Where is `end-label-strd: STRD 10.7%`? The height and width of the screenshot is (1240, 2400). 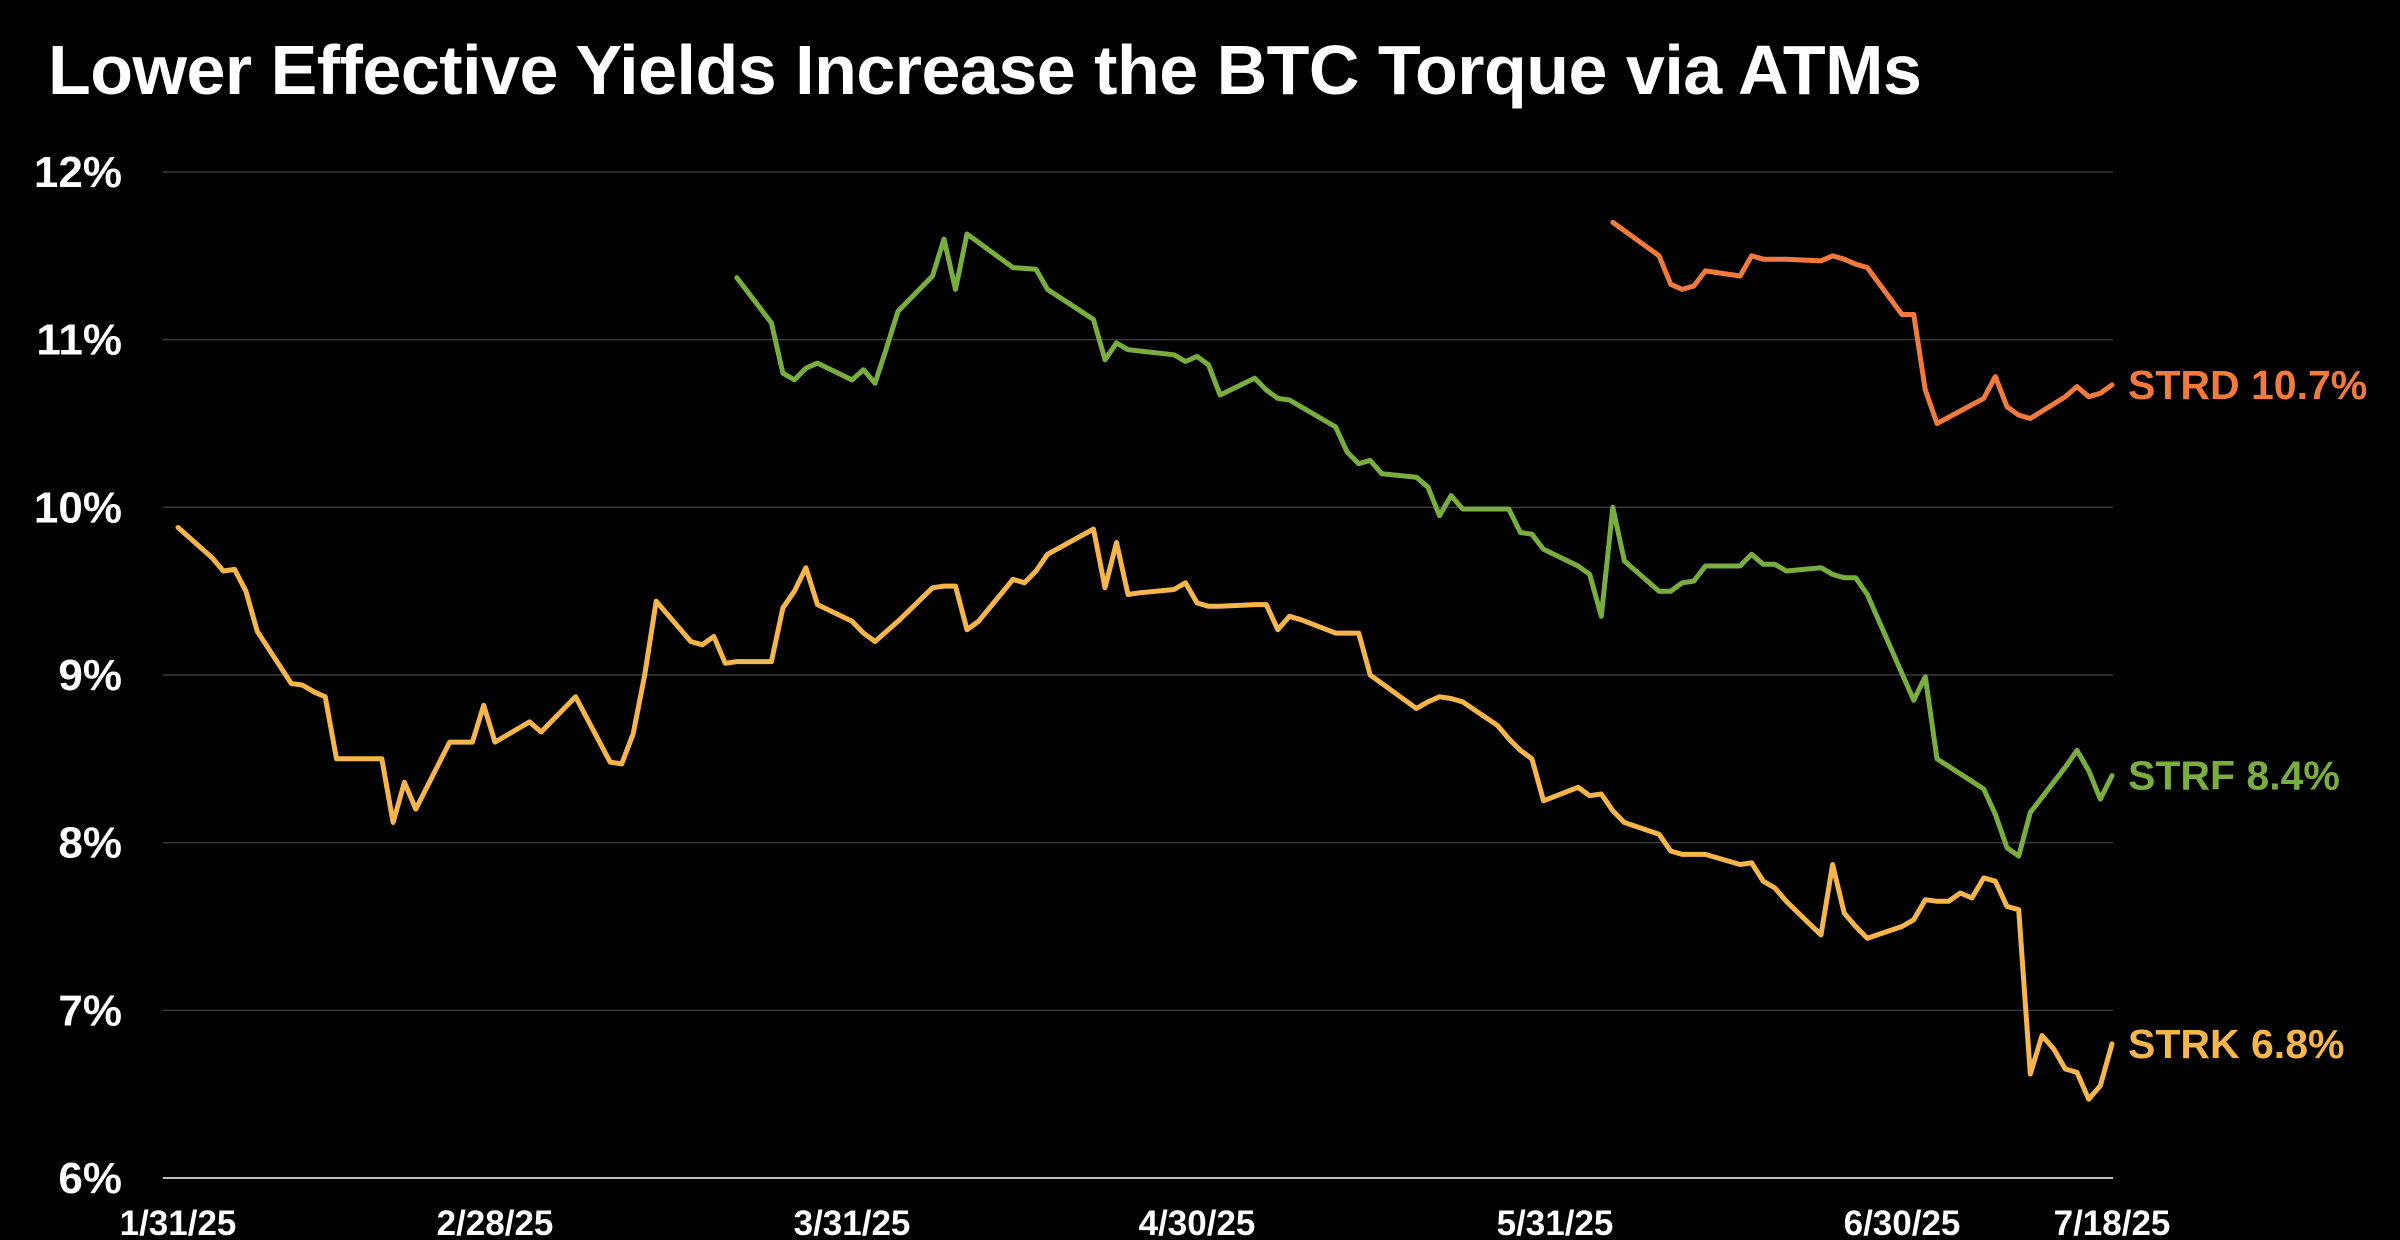
end-label-strd: STRD 10.7% is located at coordinates (2247, 385).